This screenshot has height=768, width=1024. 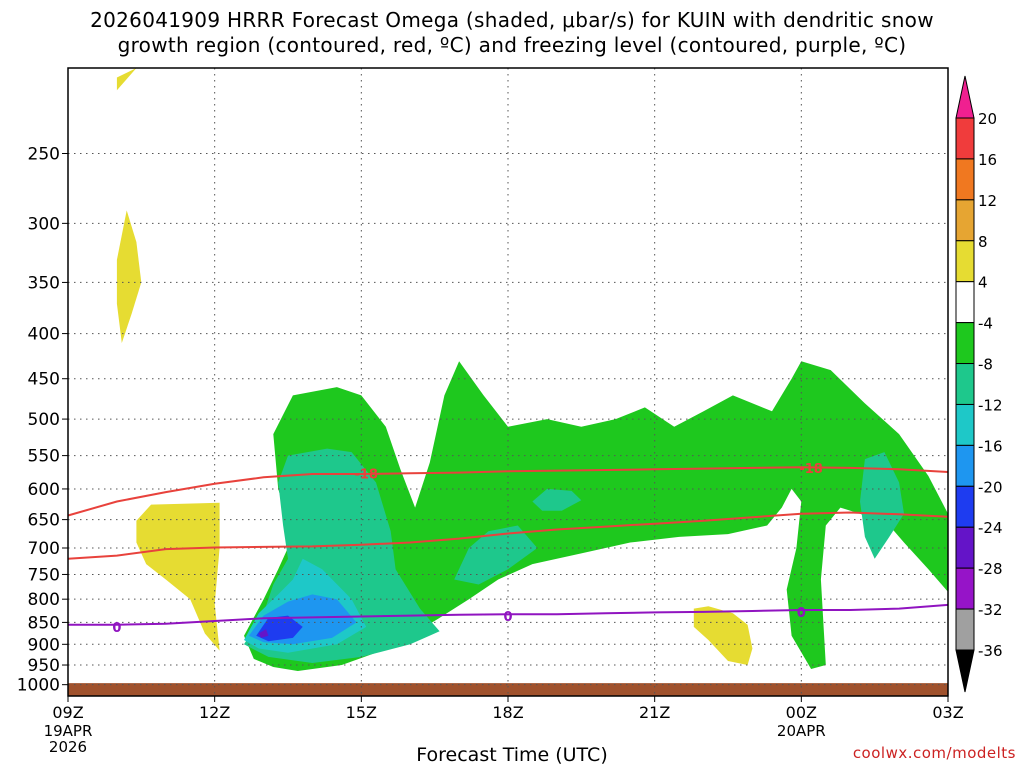 What do you see at coordinates (507, 617) in the screenshot?
I see `contour-label-3: 0` at bounding box center [507, 617].